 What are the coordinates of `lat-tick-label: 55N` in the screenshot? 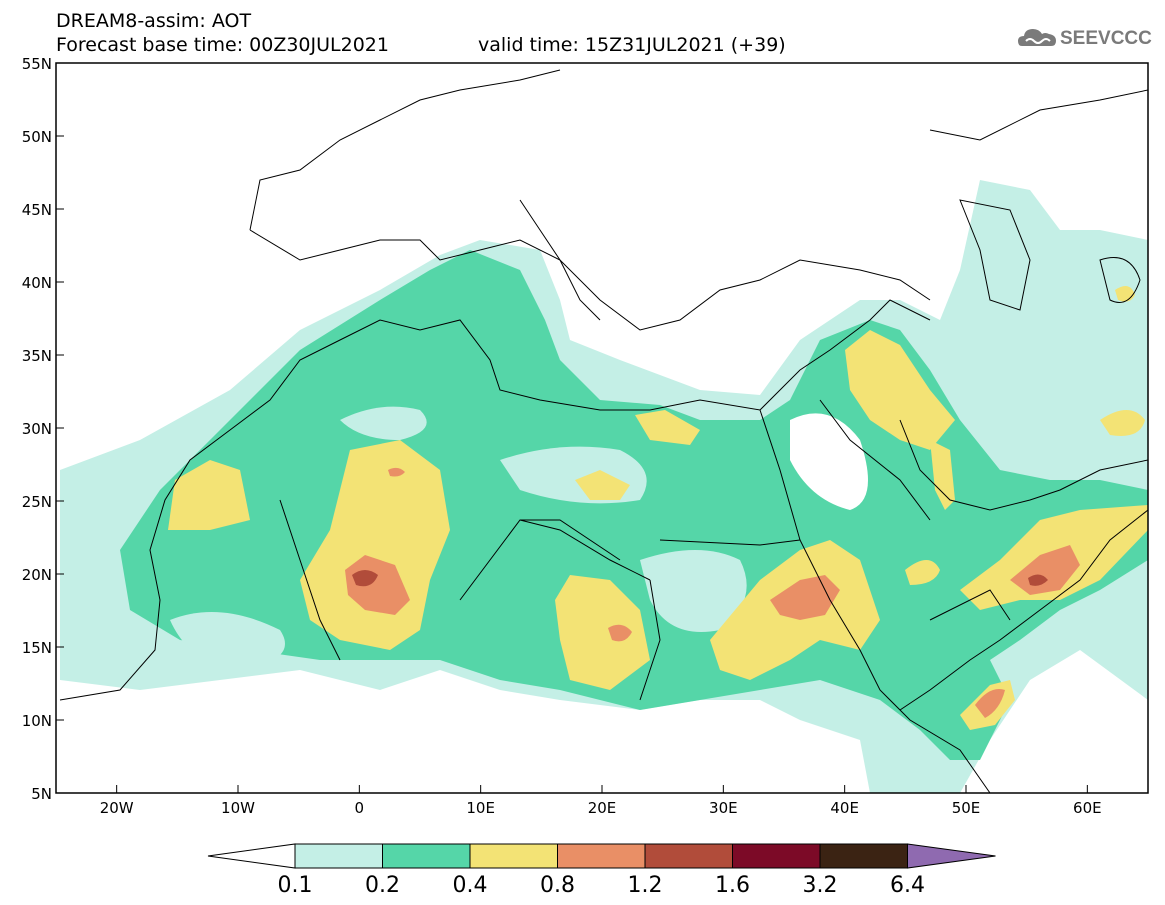 It's located at (37, 64).